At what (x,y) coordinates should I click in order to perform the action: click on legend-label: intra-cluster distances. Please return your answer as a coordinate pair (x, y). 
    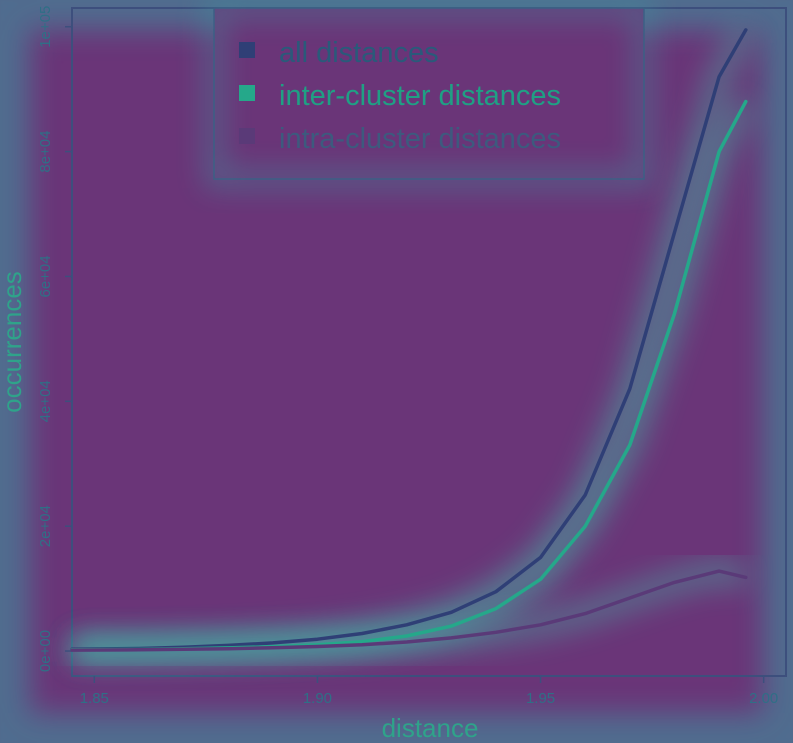
    Looking at the image, I should click on (420, 139).